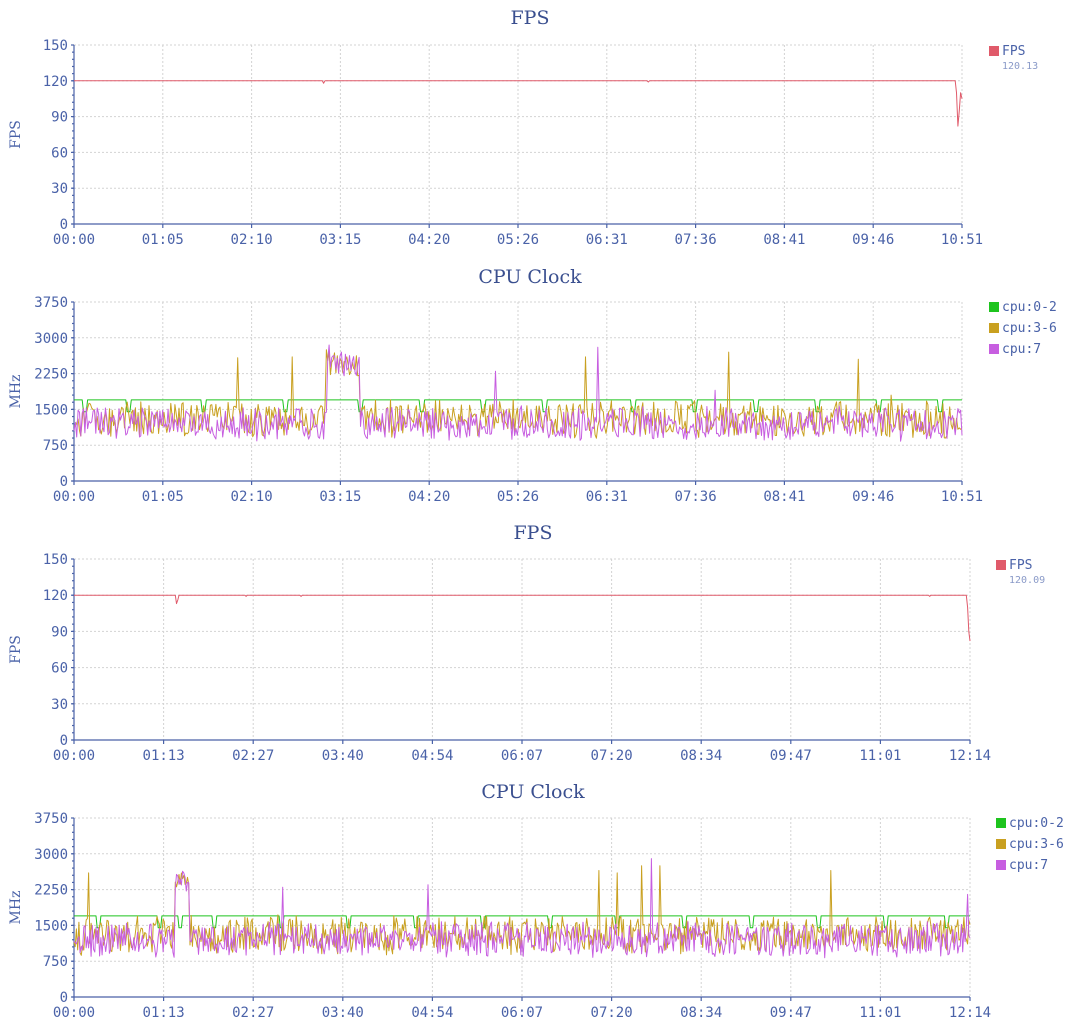  I want to click on legend-value: 120.13, so click(1020, 66).